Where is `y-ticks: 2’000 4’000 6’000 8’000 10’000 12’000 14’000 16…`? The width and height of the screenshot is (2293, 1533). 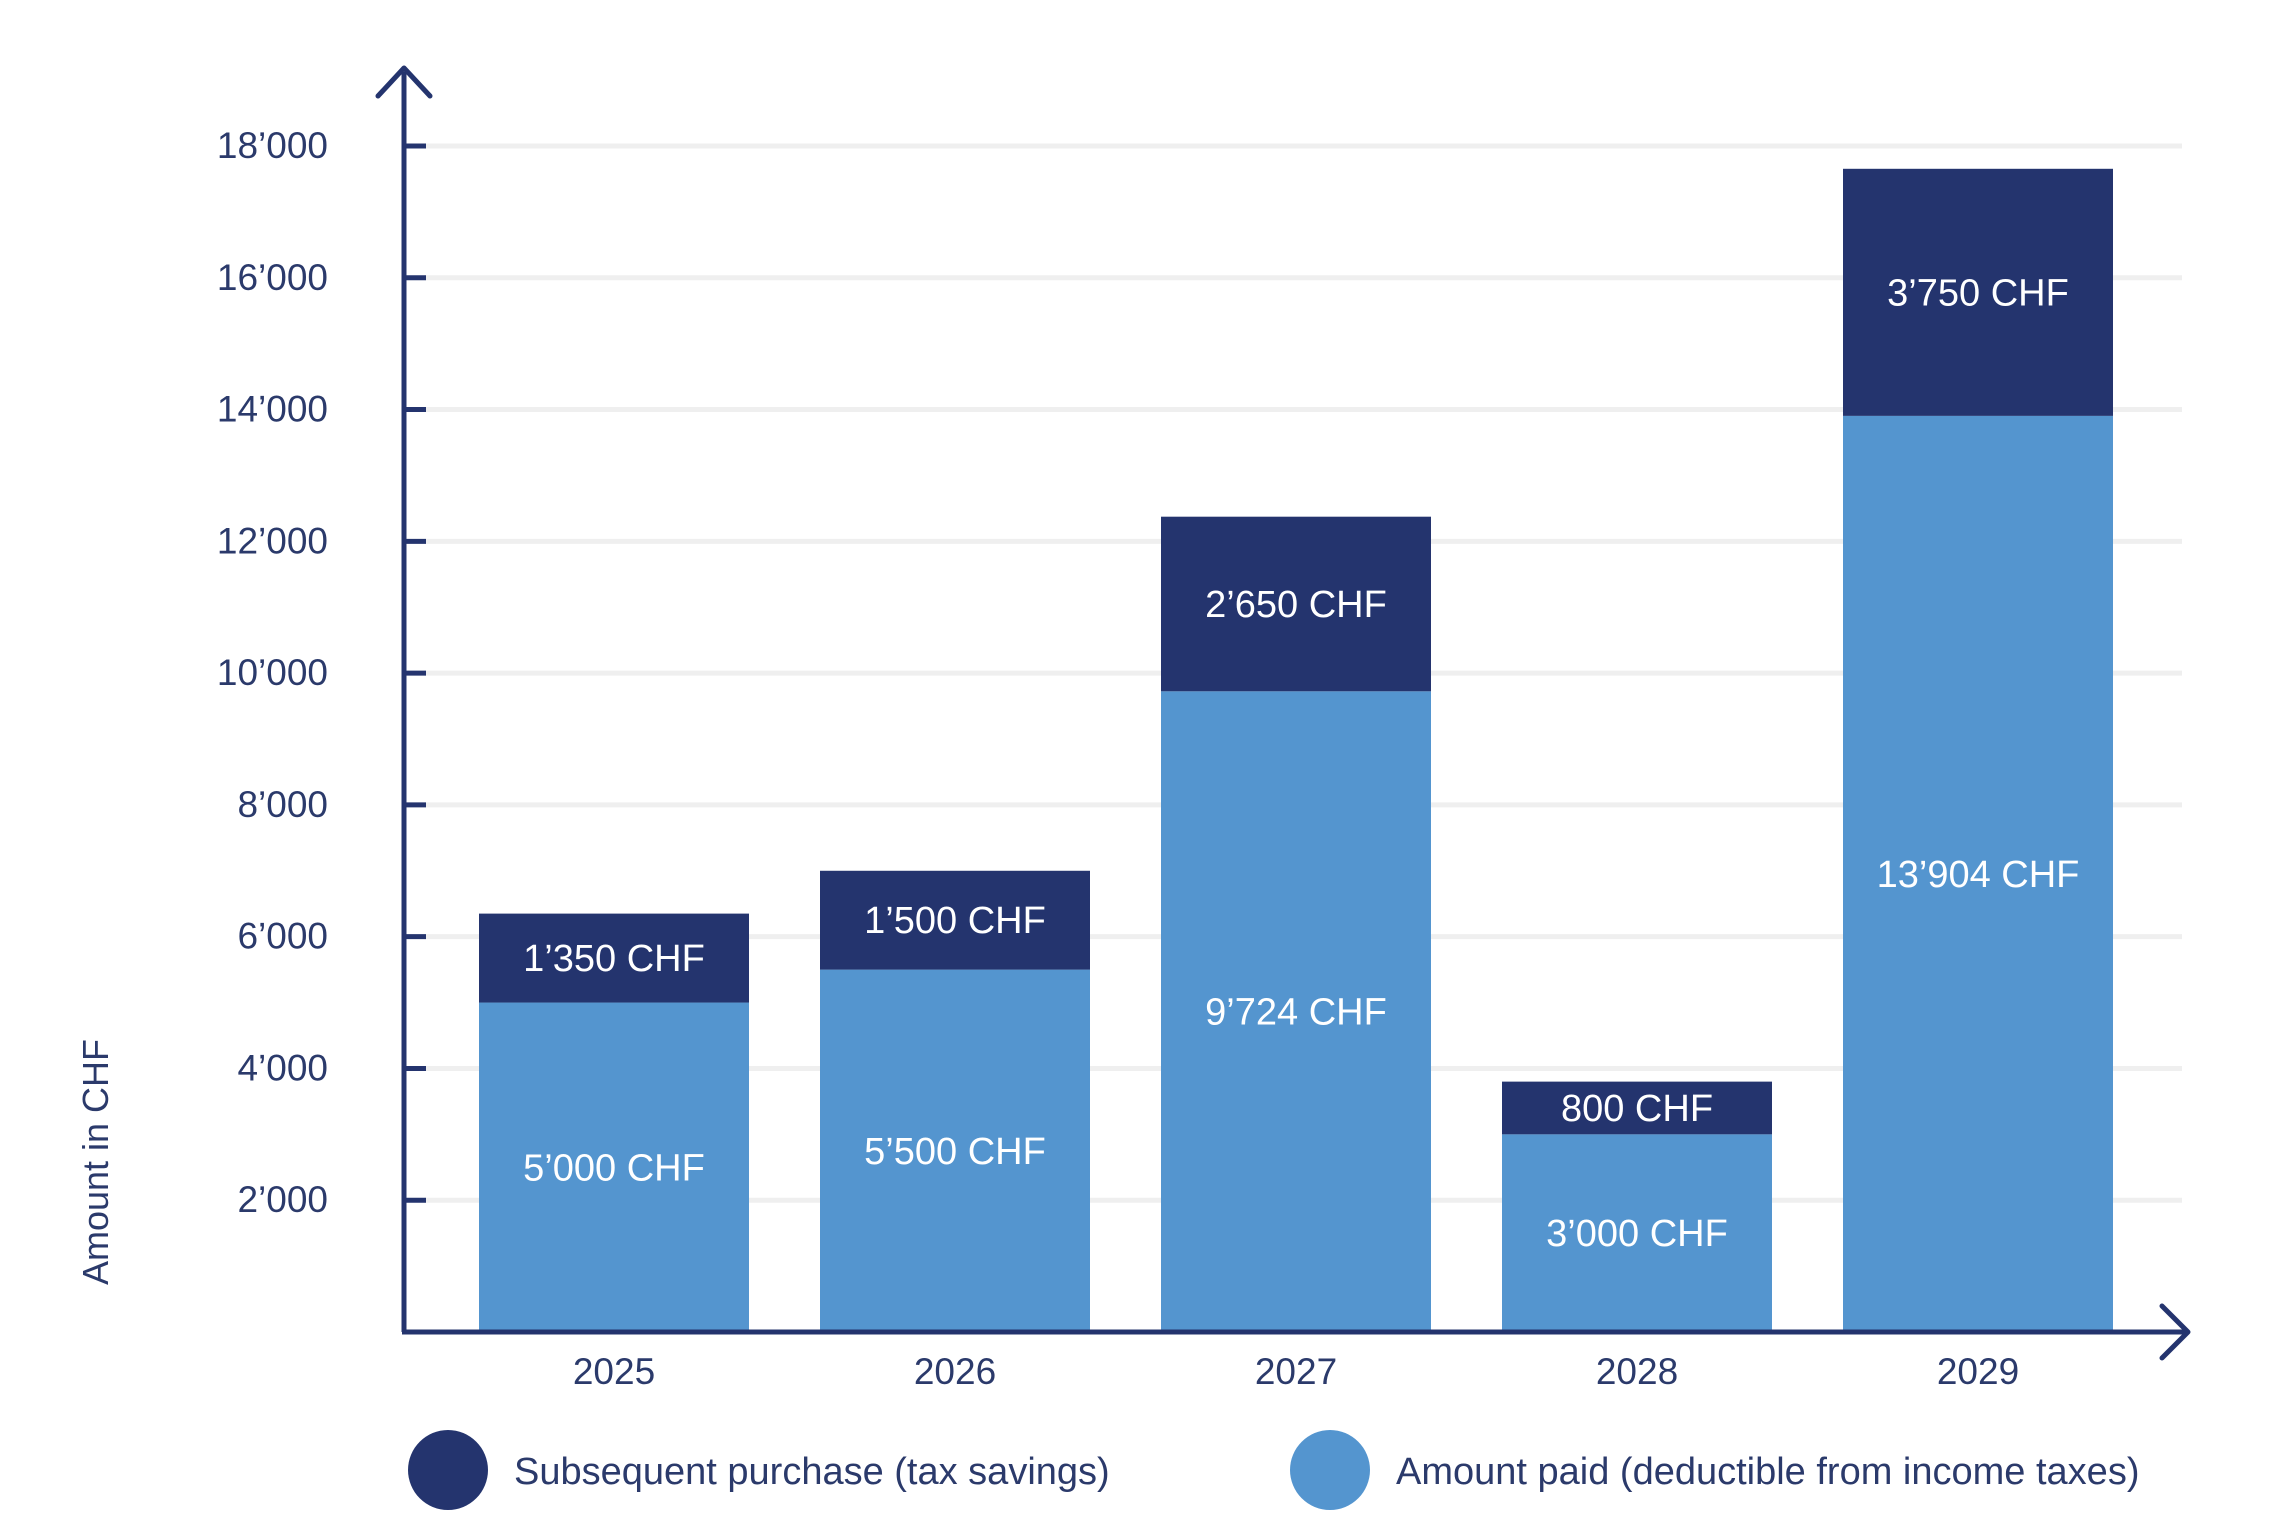
y-ticks: 2’000 4’000 6’000 8’000 10’000 12’000 14’000 16… is located at coordinates (321, 672).